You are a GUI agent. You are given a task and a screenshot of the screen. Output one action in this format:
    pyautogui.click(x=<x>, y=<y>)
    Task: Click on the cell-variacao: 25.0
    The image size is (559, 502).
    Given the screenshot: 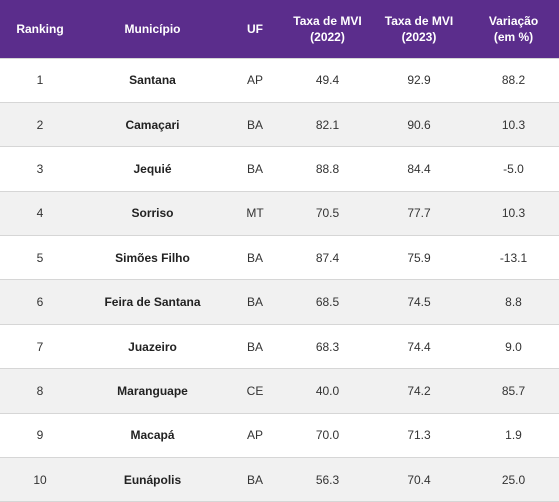 What is the action you would take?
    pyautogui.click(x=513, y=479)
    